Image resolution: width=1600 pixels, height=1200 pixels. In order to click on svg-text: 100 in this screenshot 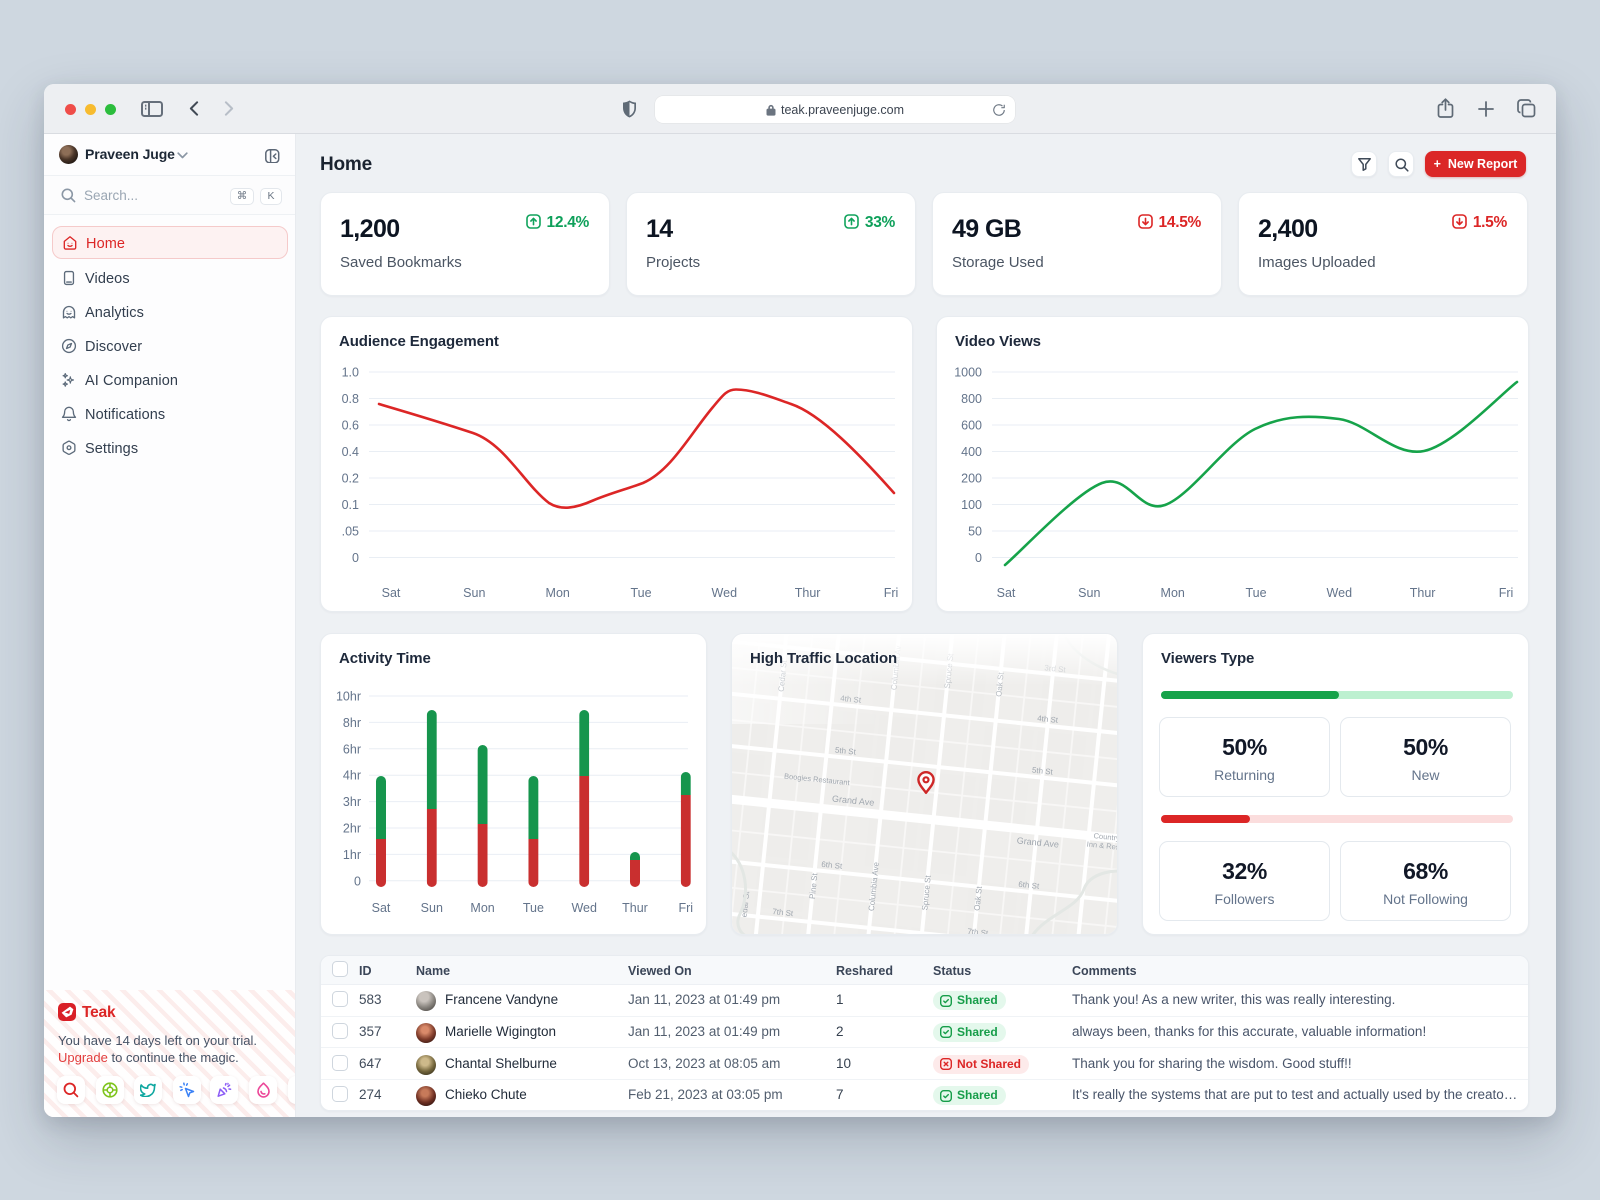, I will do `click(971, 505)`.